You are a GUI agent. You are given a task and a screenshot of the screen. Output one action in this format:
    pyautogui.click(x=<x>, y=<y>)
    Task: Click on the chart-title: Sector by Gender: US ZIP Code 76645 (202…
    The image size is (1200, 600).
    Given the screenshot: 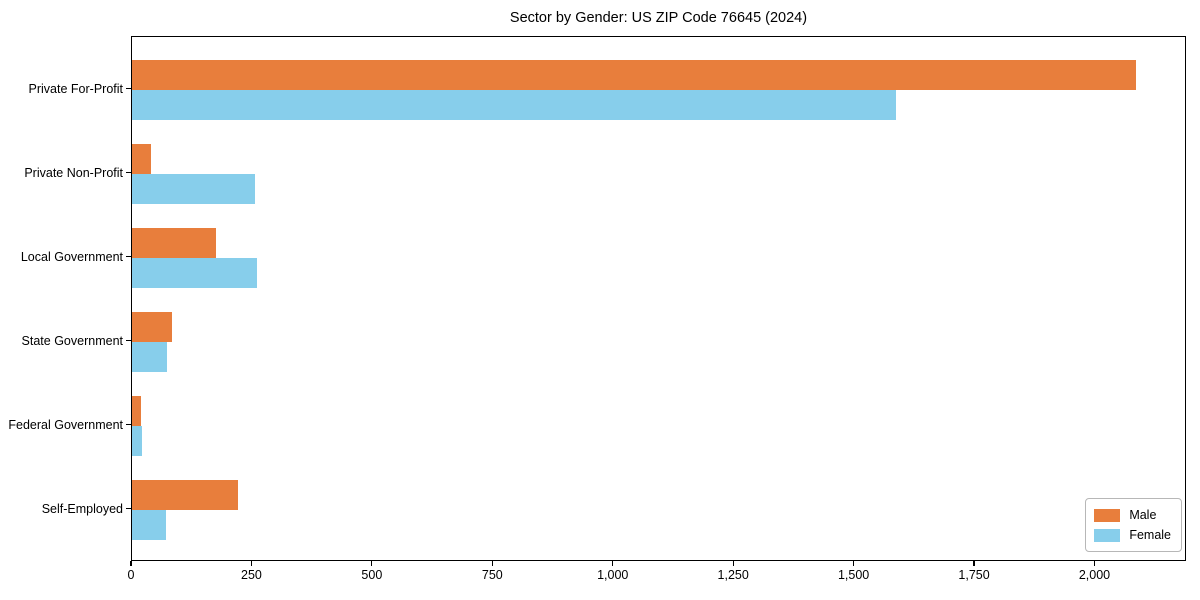 What is the action you would take?
    pyautogui.click(x=658, y=18)
    